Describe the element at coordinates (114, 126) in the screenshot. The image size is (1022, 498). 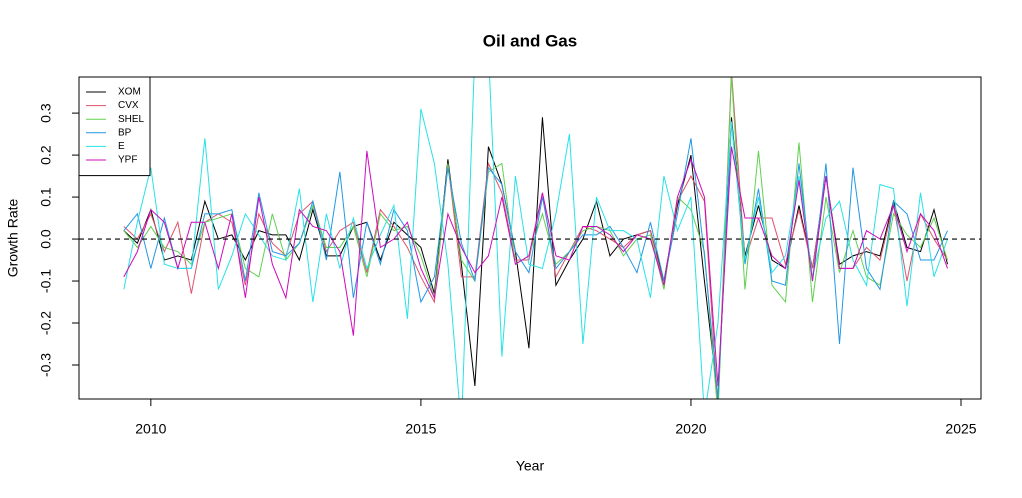
I see `legend-box` at that location.